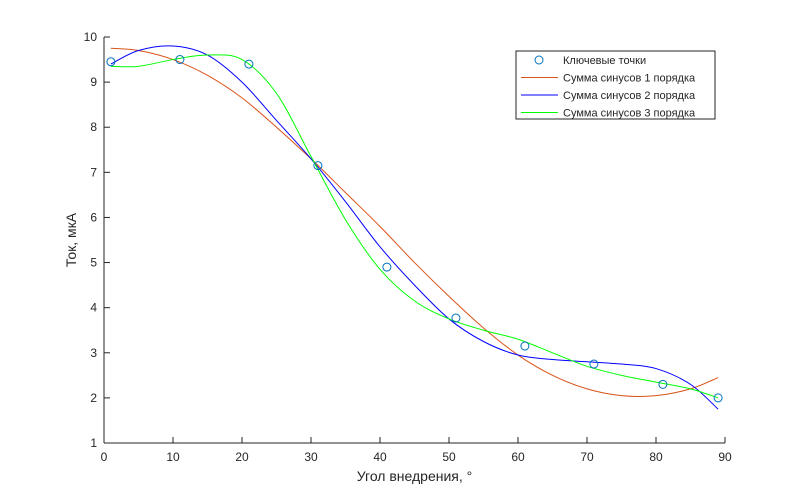 Image resolution: width=801 pixels, height=498 pixels. What do you see at coordinates (725, 457) in the screenshot?
I see `x-tick-label: 90` at bounding box center [725, 457].